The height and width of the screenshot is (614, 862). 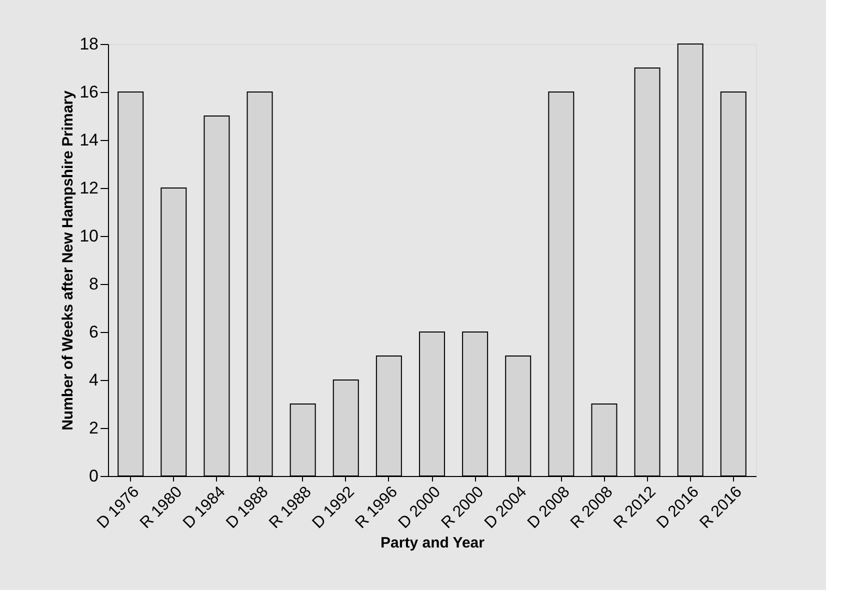 What do you see at coordinates (68, 260) in the screenshot?
I see `y-axis-title: Number of Weeks after New Hampshire Primary` at bounding box center [68, 260].